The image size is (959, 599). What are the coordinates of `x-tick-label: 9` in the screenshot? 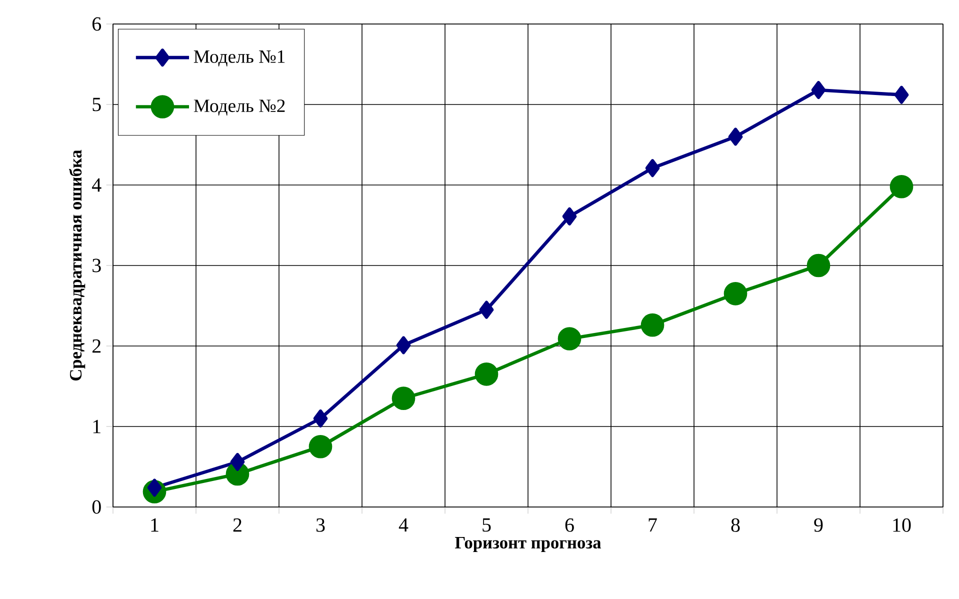 It's located at (818, 525).